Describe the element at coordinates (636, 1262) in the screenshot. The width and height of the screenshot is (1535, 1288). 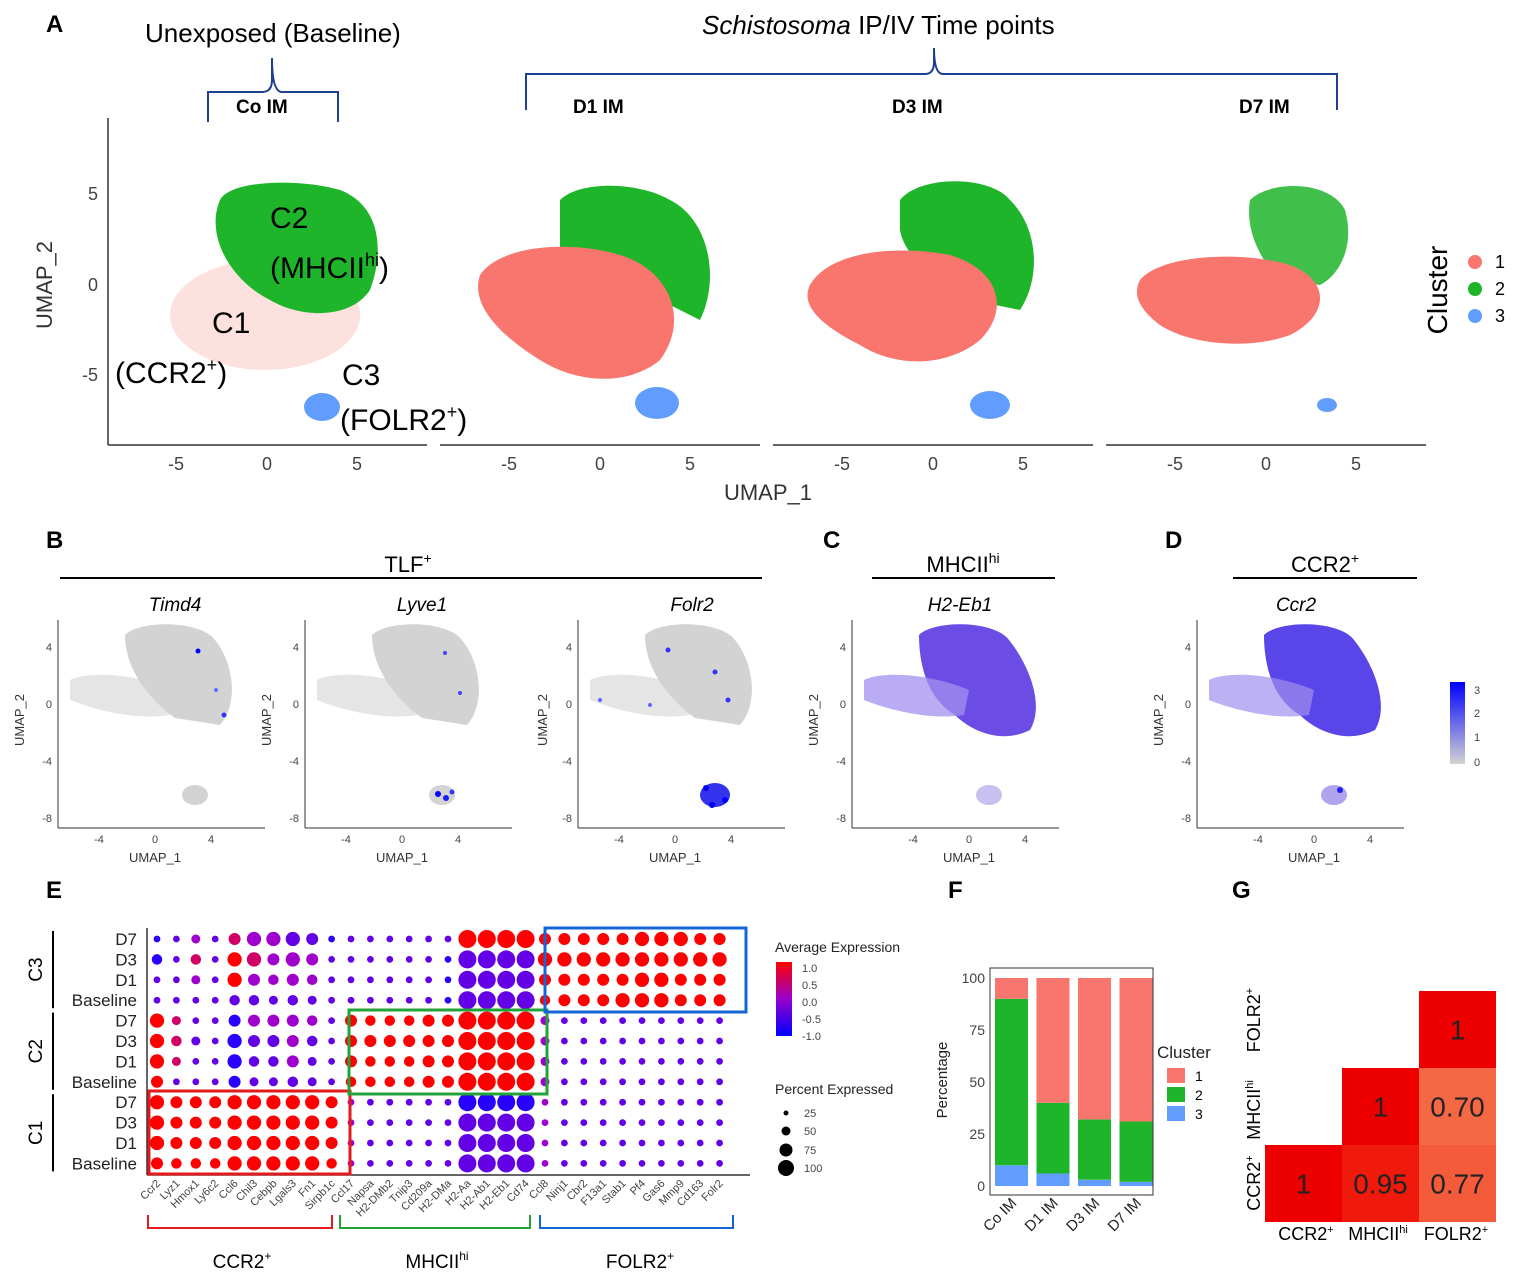
I see `group-text: FOLR2` at that location.